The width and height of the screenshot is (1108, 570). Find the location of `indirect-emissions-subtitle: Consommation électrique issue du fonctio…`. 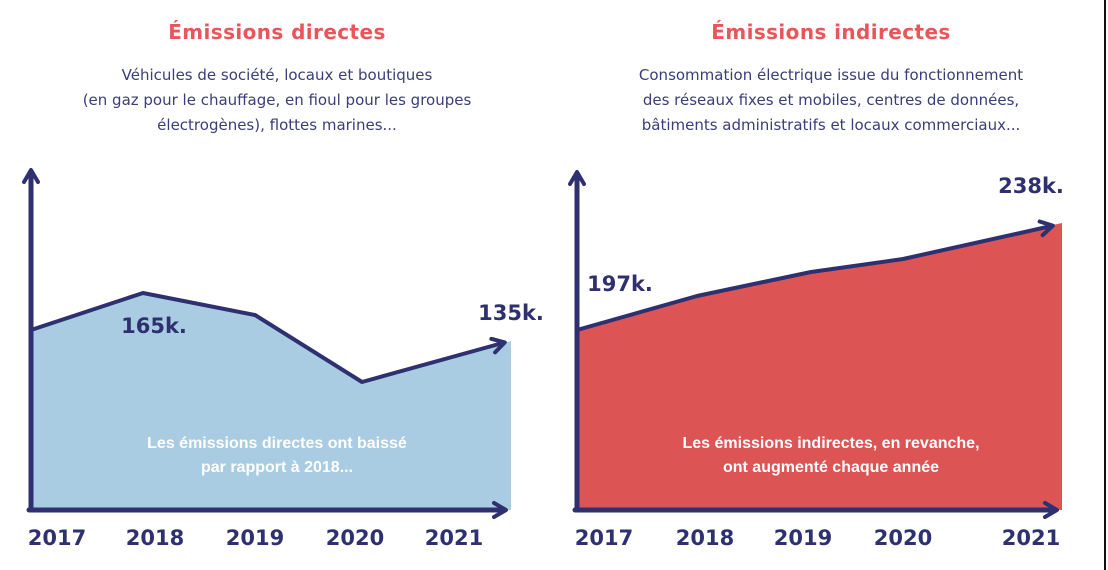

indirect-emissions-subtitle: Consommation électrique issue du fonctio… is located at coordinates (831, 100).